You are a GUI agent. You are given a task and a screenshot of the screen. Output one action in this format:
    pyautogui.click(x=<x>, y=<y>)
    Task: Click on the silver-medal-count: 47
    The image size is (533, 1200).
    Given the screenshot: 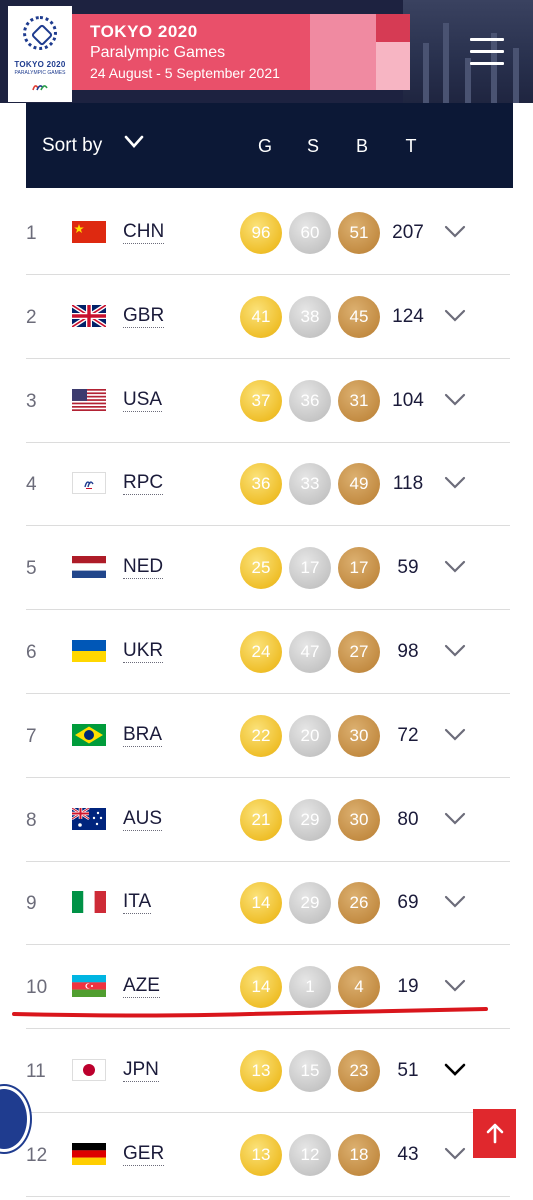 What is the action you would take?
    pyautogui.click(x=310, y=652)
    